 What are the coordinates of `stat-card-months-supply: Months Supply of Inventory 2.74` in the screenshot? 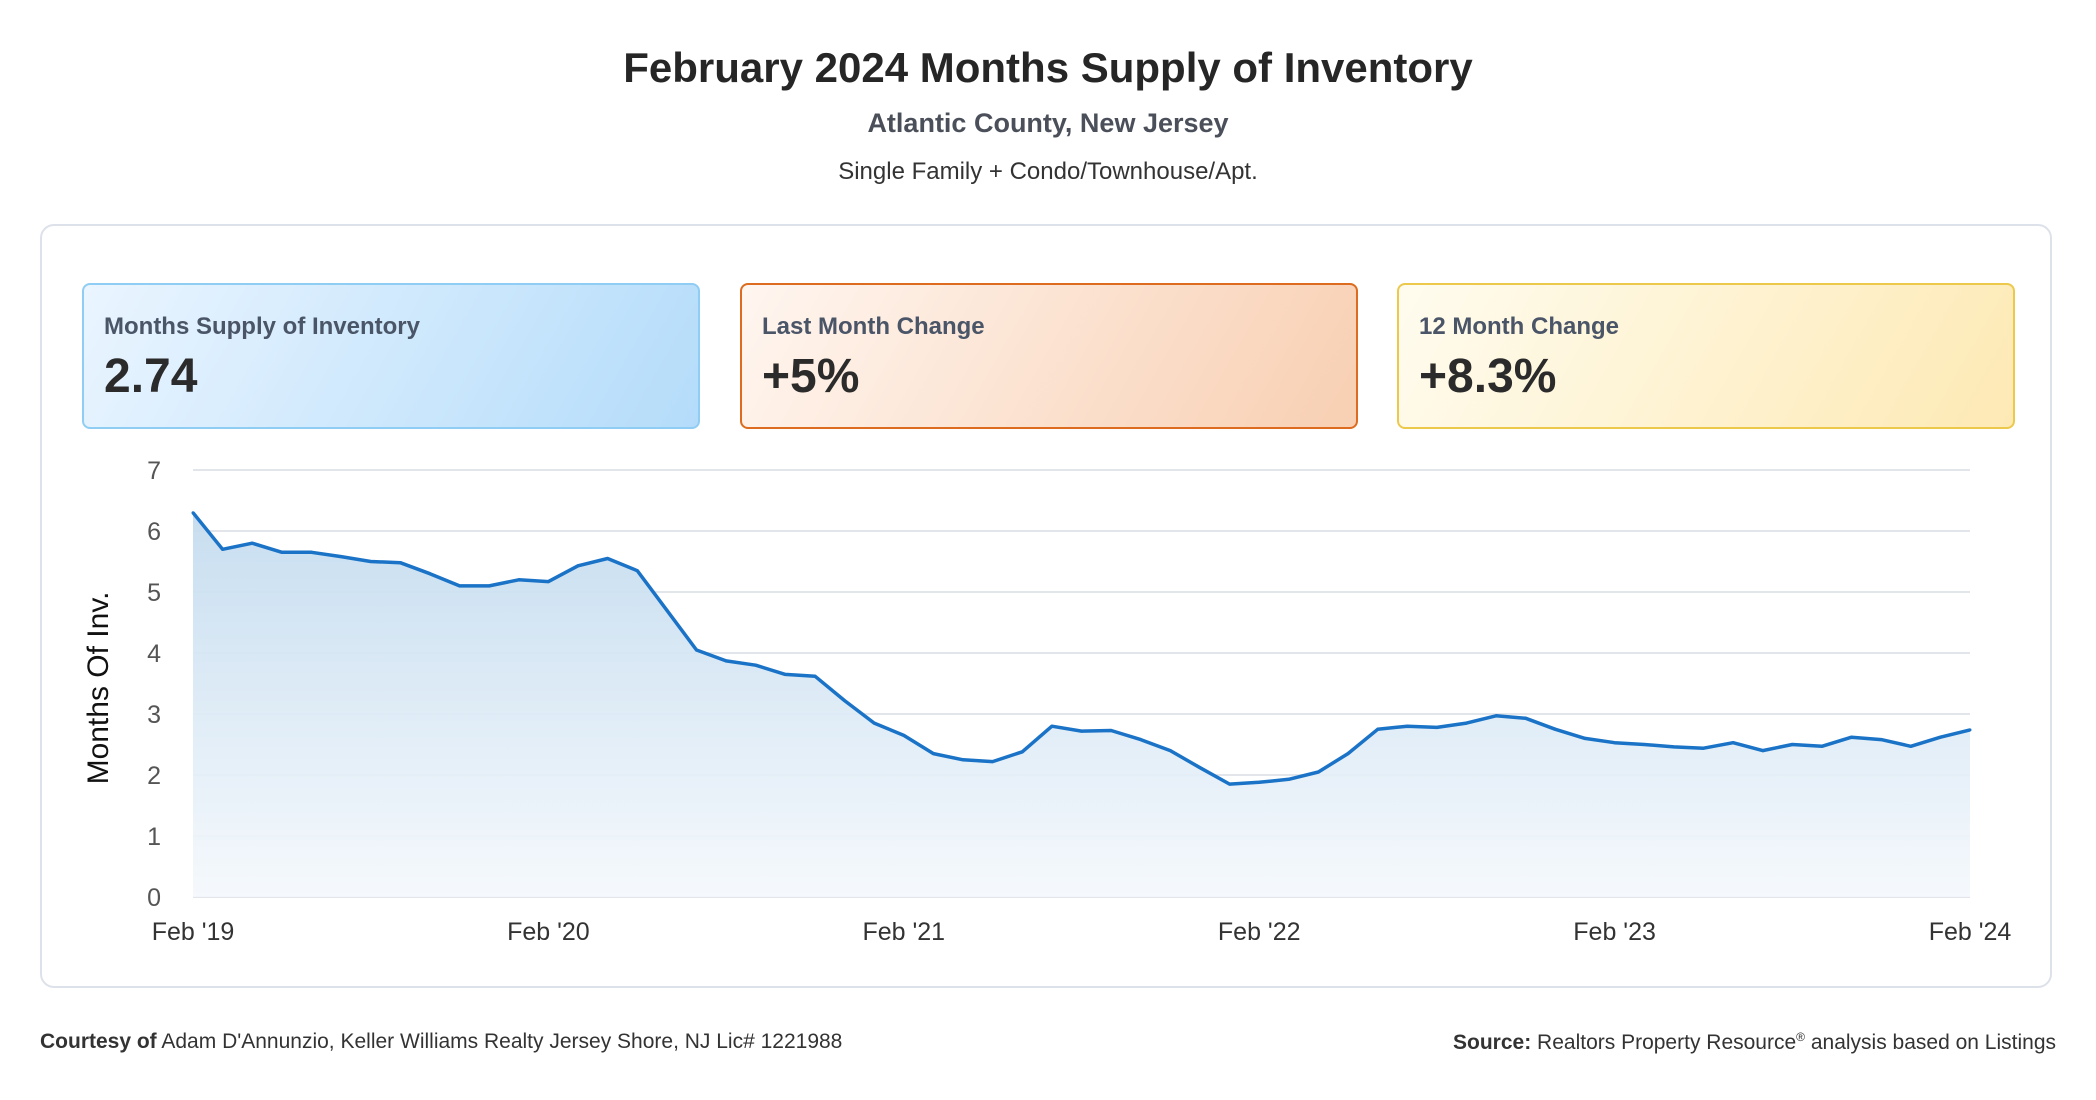 It's located at (391, 356).